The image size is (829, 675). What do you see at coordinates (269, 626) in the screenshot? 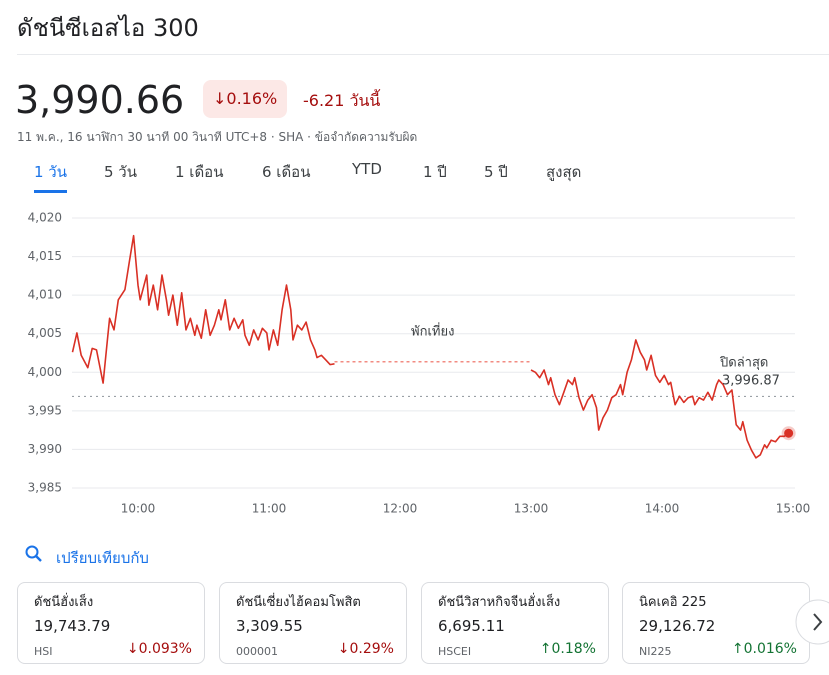
I see `card-price: 3,309.55` at bounding box center [269, 626].